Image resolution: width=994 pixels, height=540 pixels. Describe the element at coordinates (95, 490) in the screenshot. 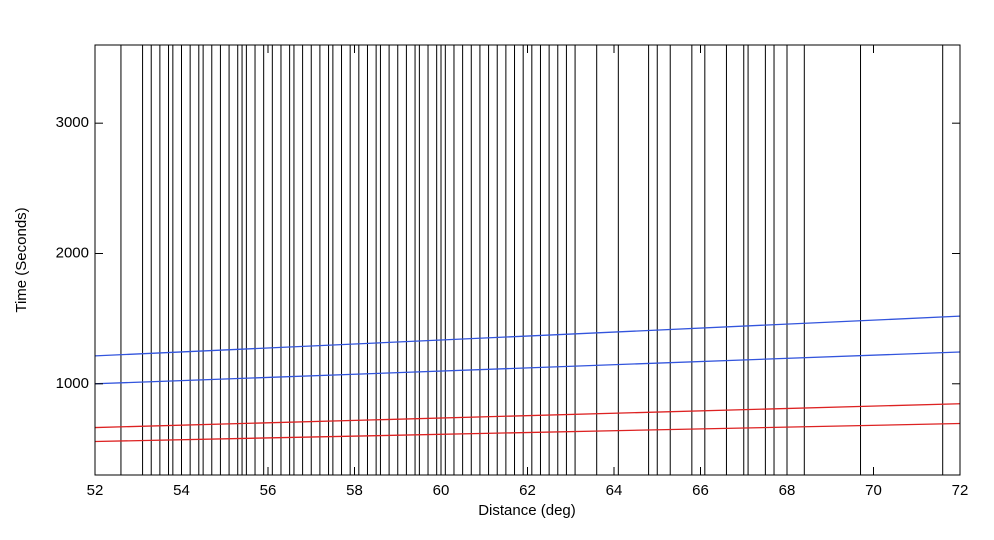

I see `x-tick-label: 52` at that location.